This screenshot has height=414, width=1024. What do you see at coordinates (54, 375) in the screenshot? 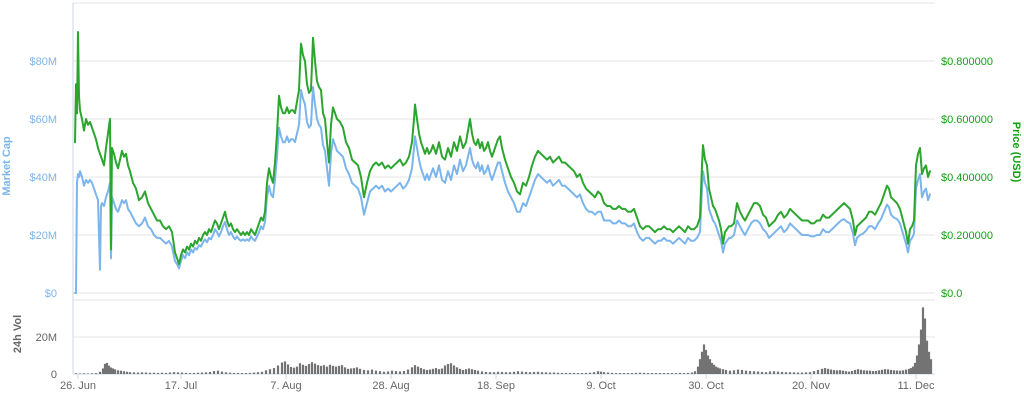
I see `volume-tick-label: 0` at bounding box center [54, 375].